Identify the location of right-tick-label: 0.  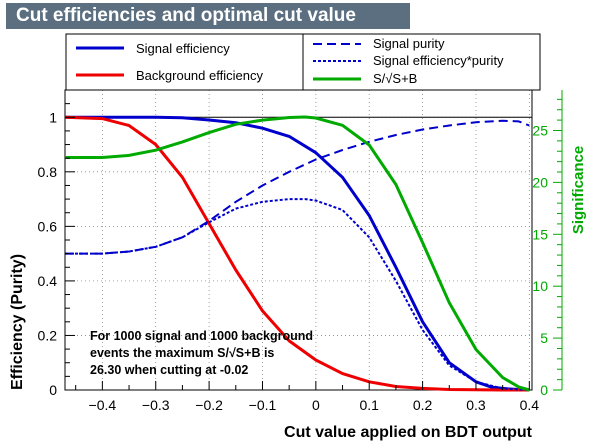
(544, 390).